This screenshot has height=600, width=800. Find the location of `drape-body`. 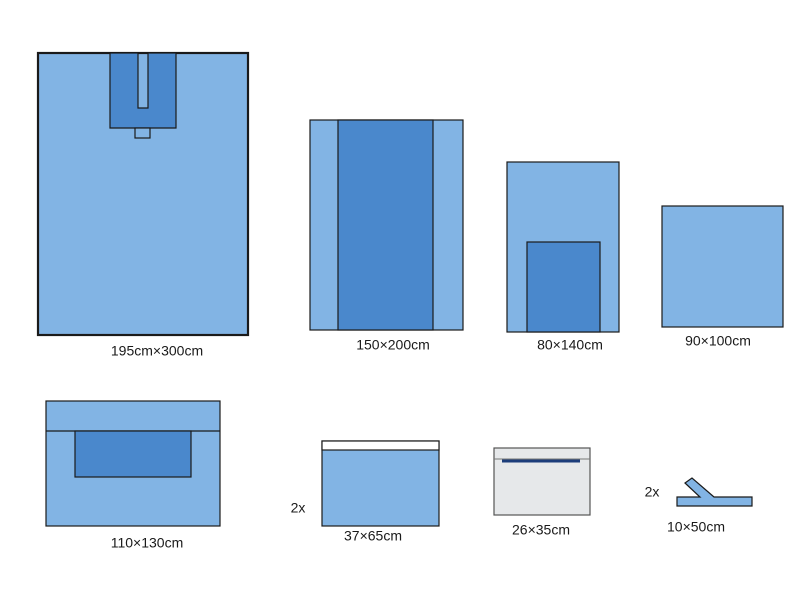

drape-body is located at coordinates (143, 194).